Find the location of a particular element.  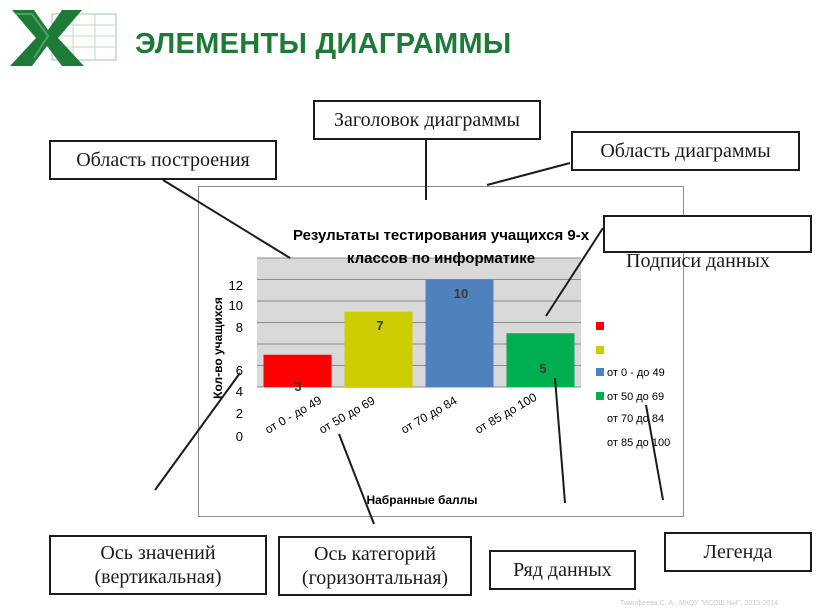

y-tick-label: 8 is located at coordinates (239, 327).